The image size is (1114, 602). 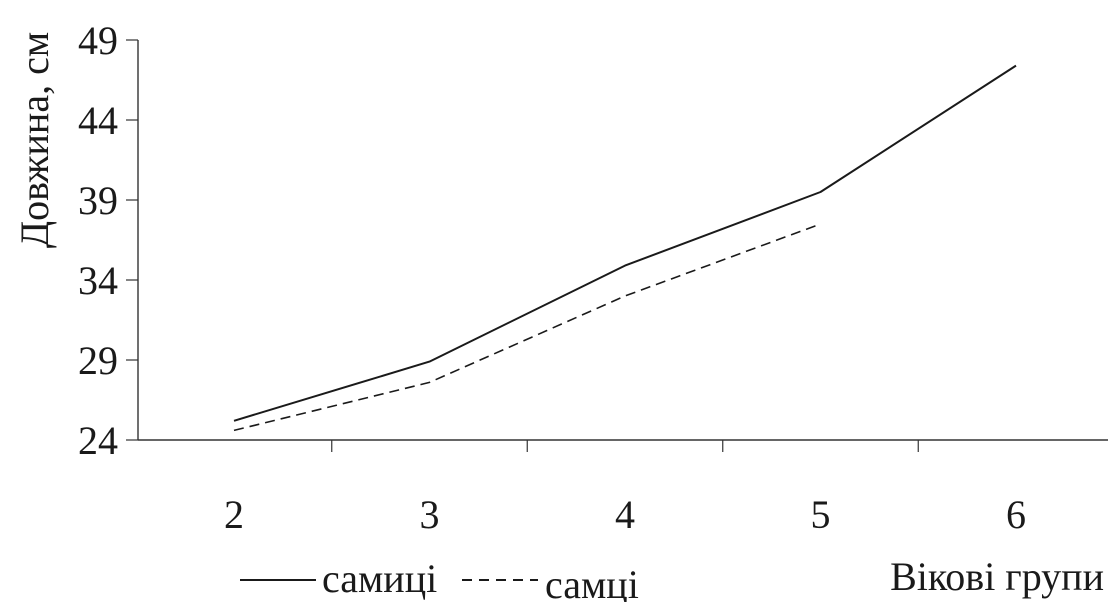 I want to click on x-tick-label: 4, so click(x=625, y=514).